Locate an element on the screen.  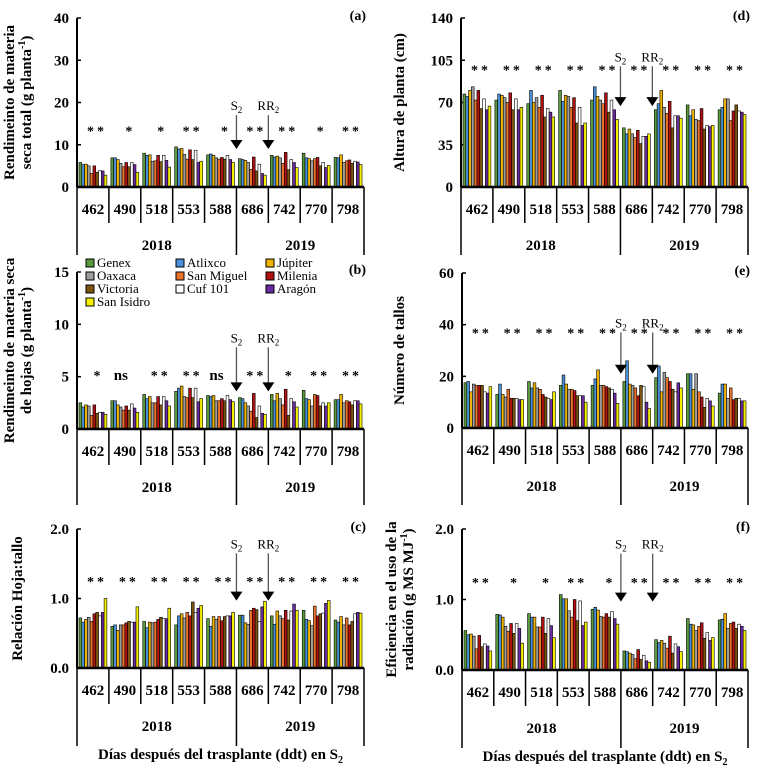
x-tick-label: 518 is located at coordinates (156, 691).